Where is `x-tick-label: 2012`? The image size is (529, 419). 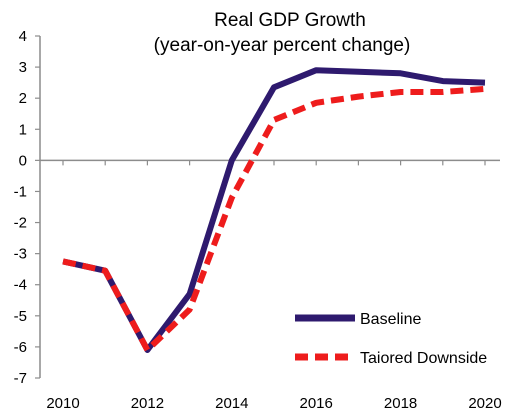
x-tick-label: 2012 is located at coordinates (147, 403).